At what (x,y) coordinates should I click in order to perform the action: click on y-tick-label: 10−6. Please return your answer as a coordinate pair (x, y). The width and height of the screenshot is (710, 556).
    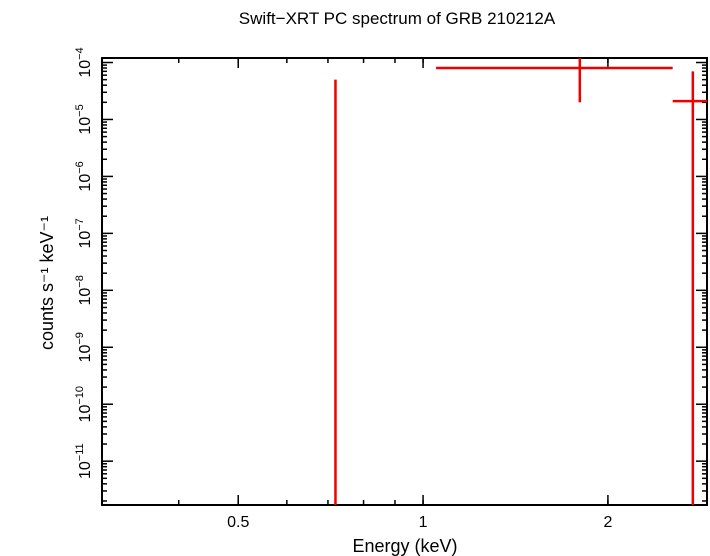
    Looking at the image, I should click on (84, 176).